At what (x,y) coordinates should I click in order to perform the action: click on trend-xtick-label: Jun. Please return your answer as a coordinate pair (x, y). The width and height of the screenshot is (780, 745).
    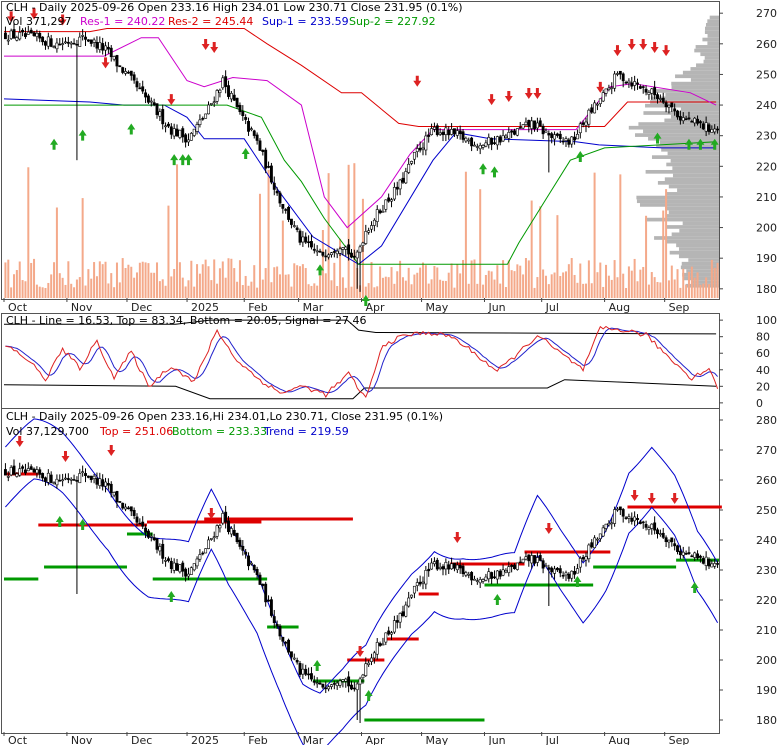
    Looking at the image, I should click on (496, 739).